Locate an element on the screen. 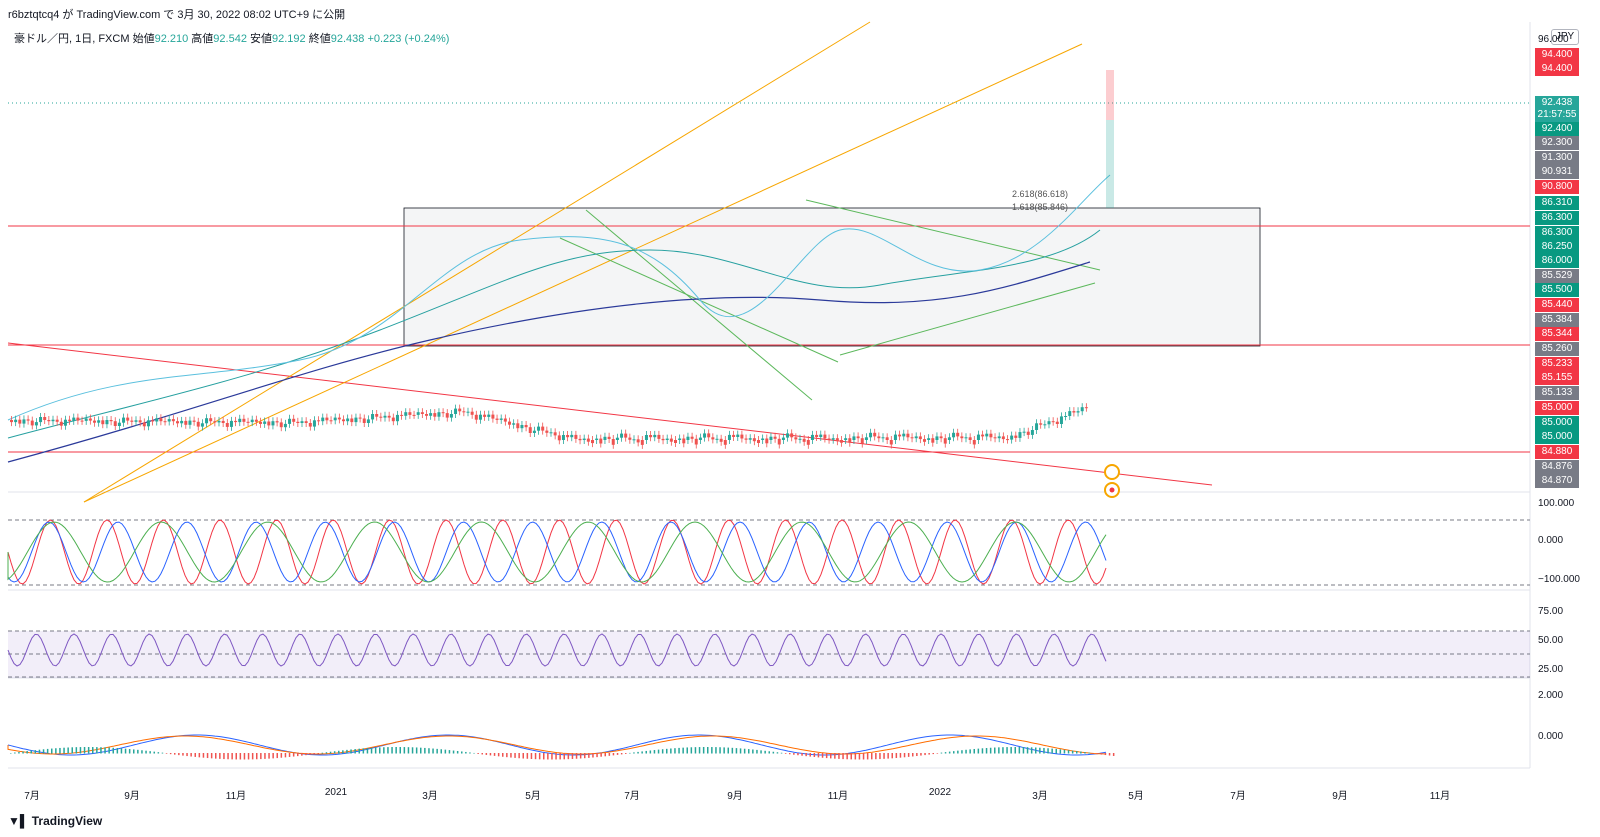  currency-badge: JPY is located at coordinates (1565, 37).